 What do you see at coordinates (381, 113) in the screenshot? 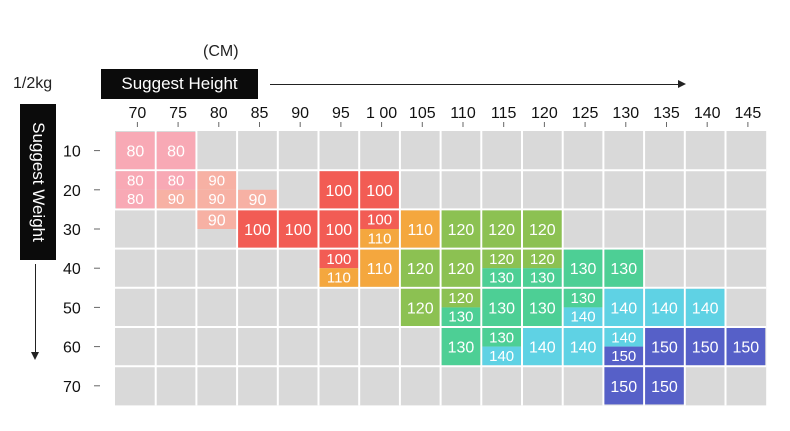
I see `height-tick-label: 1 00` at bounding box center [381, 113].